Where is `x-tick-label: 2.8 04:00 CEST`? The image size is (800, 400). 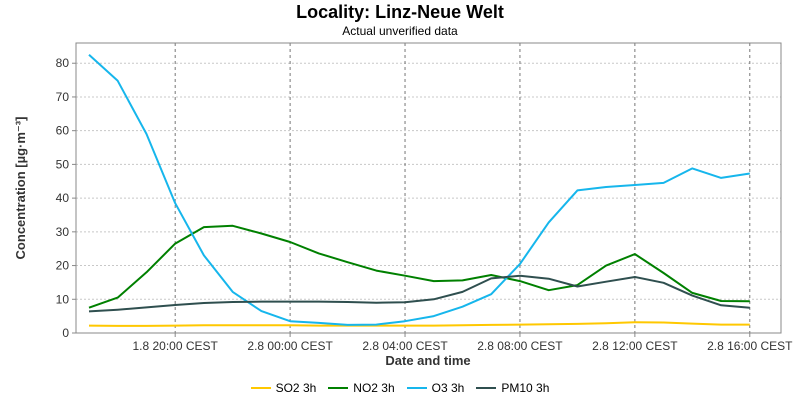
x-tick-label: 2.8 04:00 CEST is located at coordinates (405, 346).